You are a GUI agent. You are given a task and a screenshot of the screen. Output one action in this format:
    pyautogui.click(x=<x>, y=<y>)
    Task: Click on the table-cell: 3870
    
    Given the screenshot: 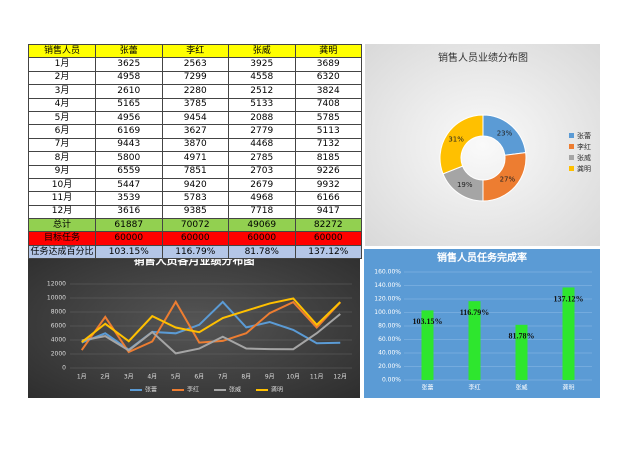 What is the action you would take?
    pyautogui.click(x=195, y=145)
    